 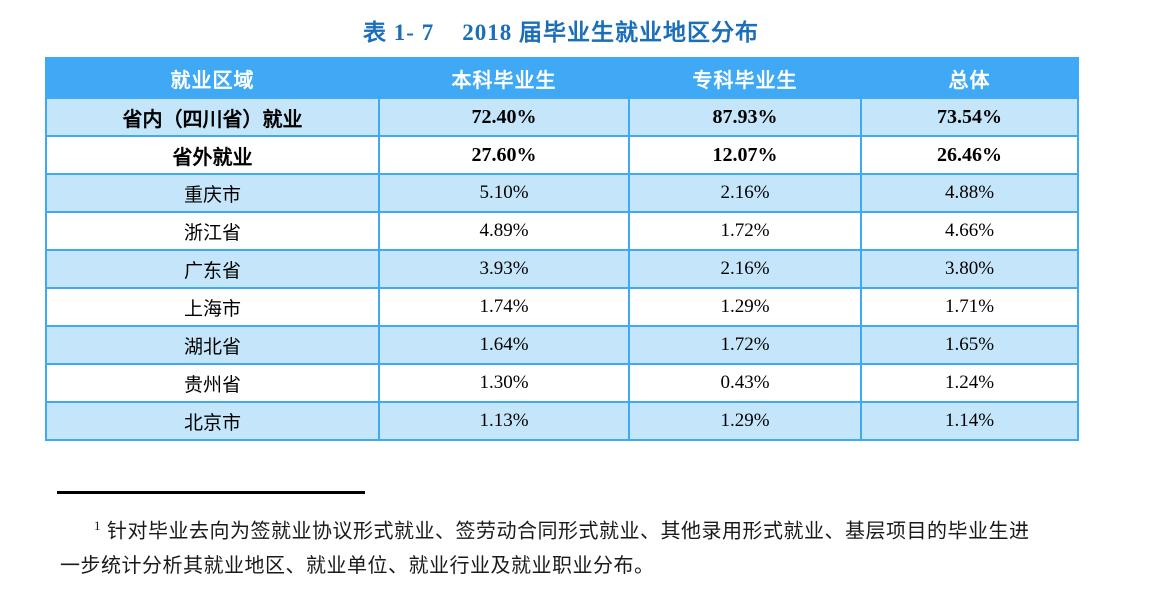 I want to click on table-row: 广东省 3.93% 2.16% 3.80%, so click(x=562, y=269).